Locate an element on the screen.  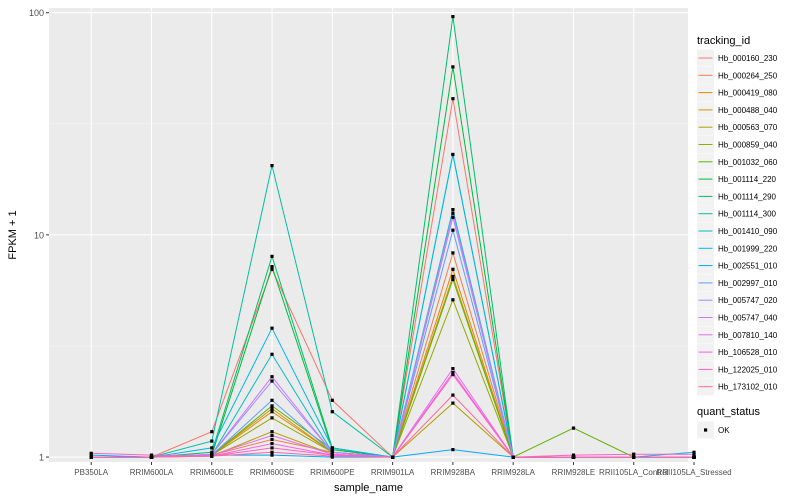
x-tick-label: RRIM928LA is located at coordinates (513, 472).